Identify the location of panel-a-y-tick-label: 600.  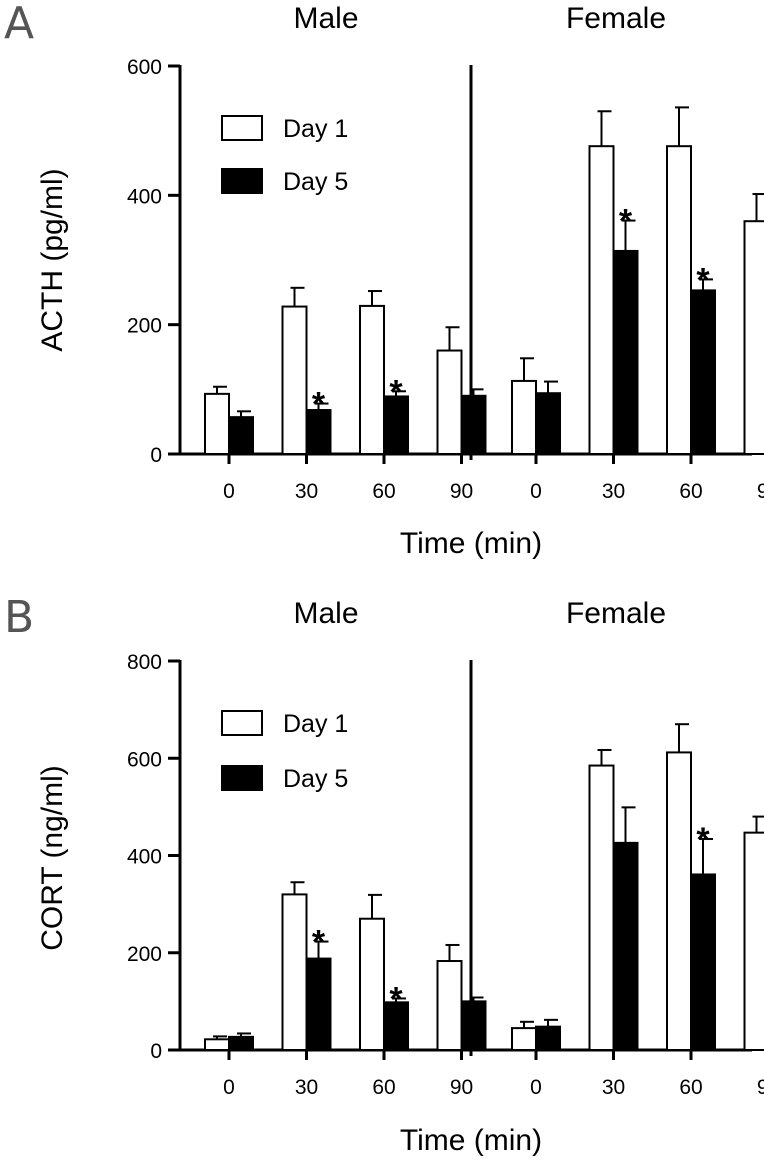
(144, 67).